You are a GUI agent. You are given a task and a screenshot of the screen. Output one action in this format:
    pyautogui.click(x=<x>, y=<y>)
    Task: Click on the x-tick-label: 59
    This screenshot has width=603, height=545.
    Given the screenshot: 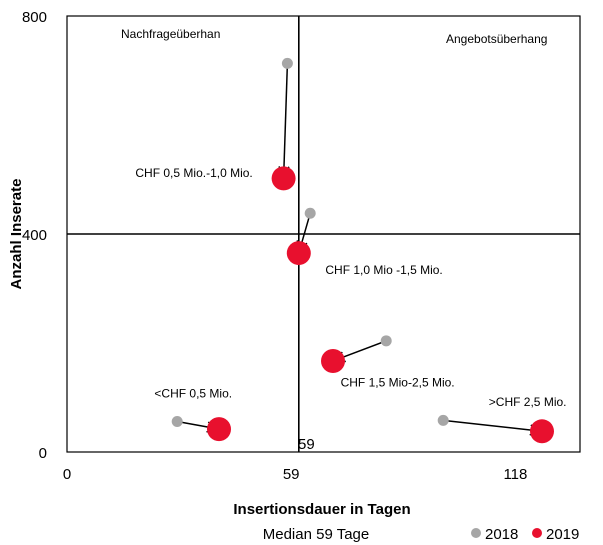 What is the action you would take?
    pyautogui.click(x=291, y=474)
    